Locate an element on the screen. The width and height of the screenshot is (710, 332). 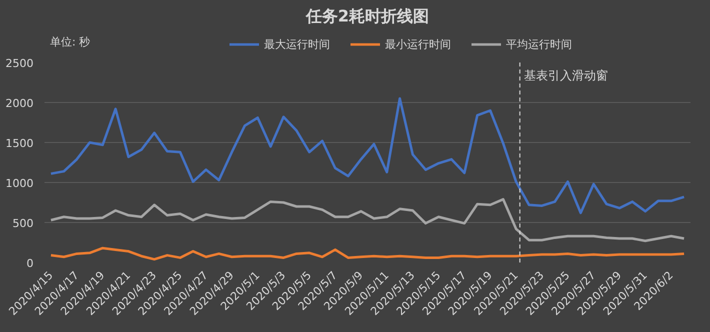
text: 单位: 秒 is located at coordinates (70, 42).